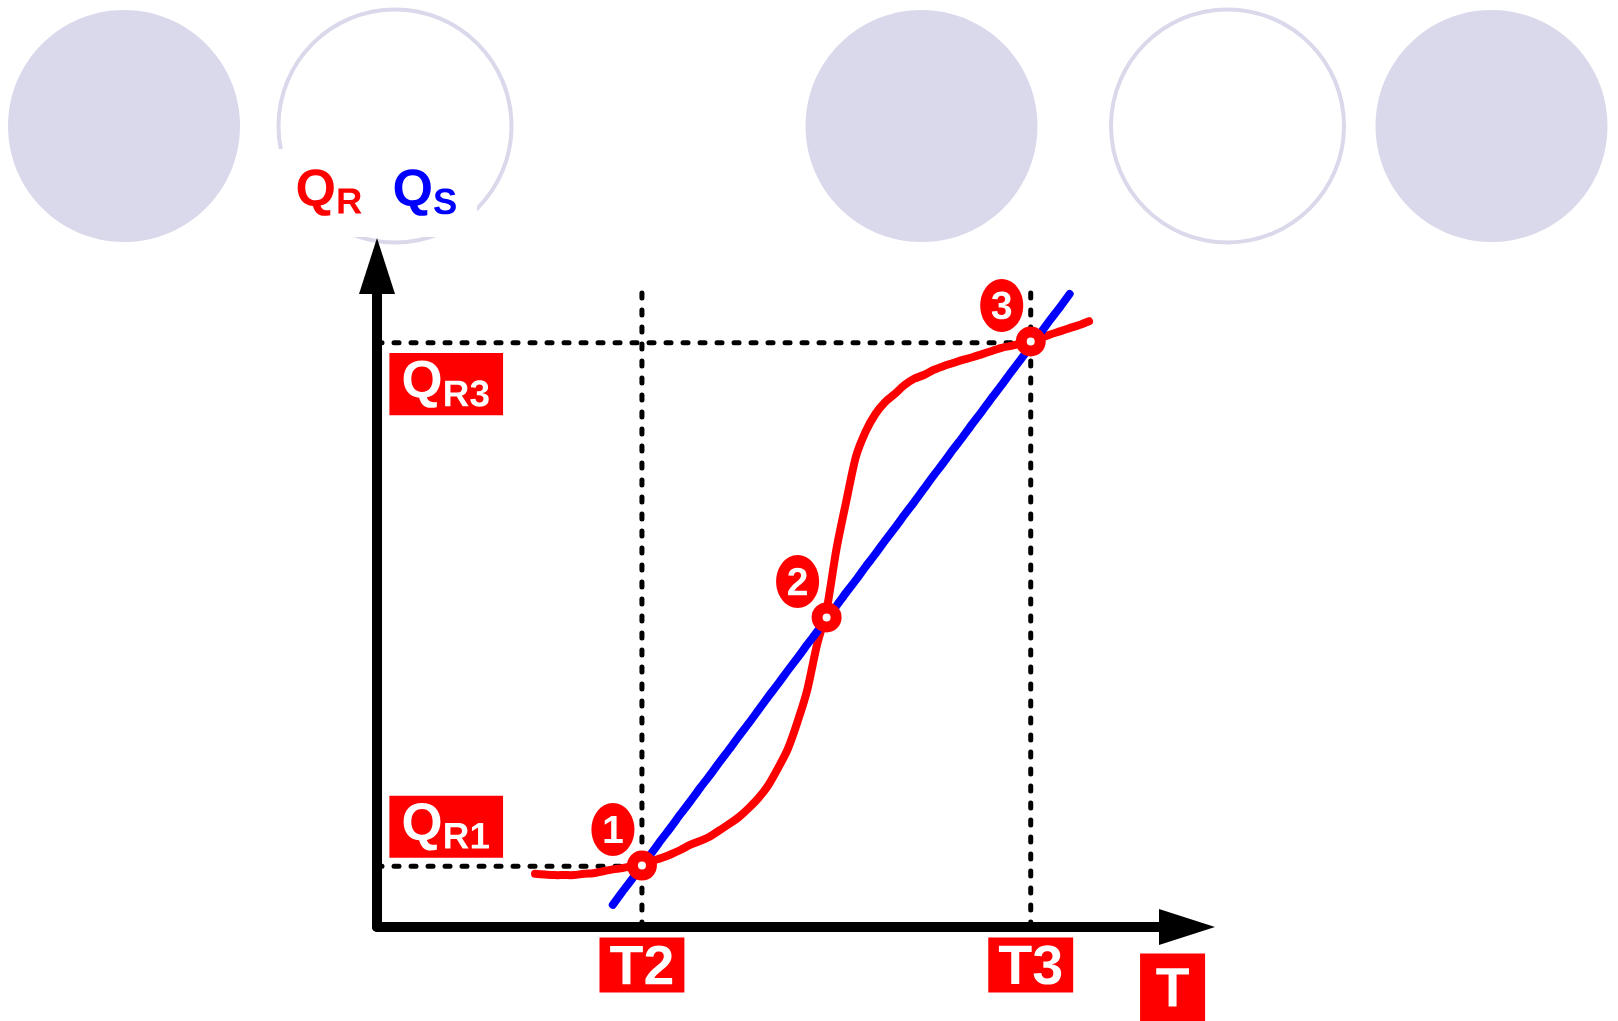 This screenshot has height=1021, width=1618. What do you see at coordinates (446, 384) in the screenshot?
I see `ref-line-label: Q$_{R3}$` at bounding box center [446, 384].